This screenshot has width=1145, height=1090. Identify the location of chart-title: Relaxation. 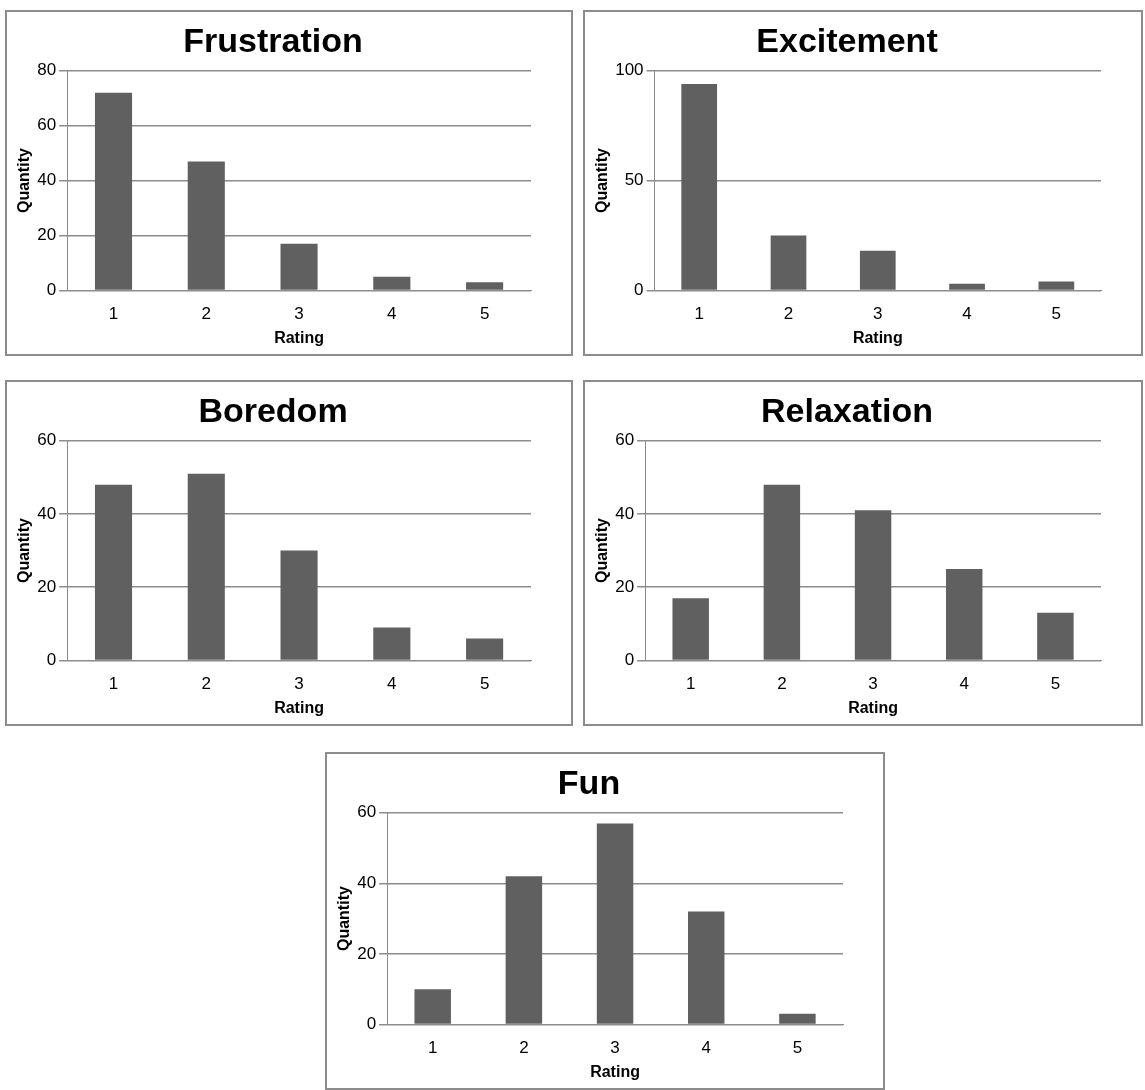
(847, 409).